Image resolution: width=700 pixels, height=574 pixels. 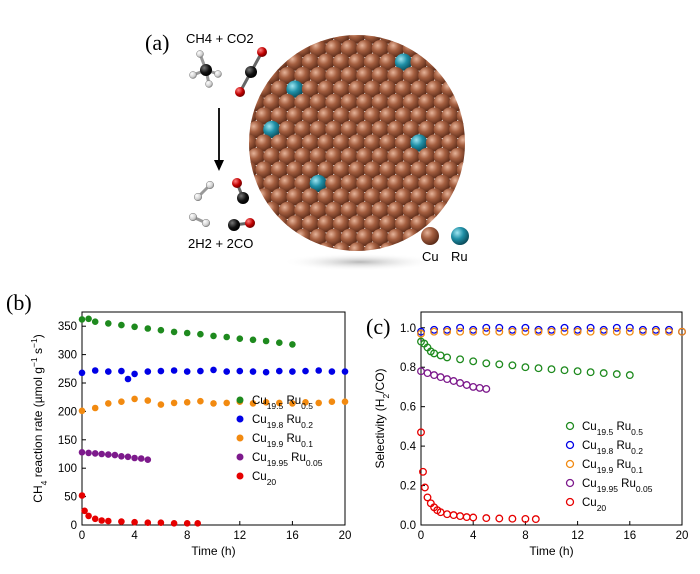 I want to click on x-tick-label: 4, so click(x=134, y=536).